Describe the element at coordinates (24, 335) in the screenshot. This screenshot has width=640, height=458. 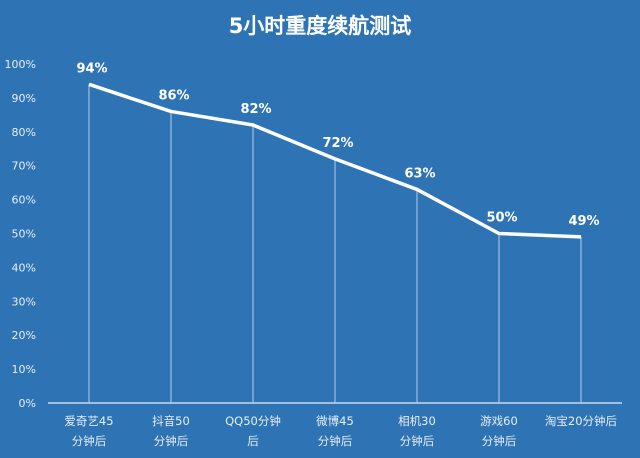
I see `y-tick-label: 20%` at that location.